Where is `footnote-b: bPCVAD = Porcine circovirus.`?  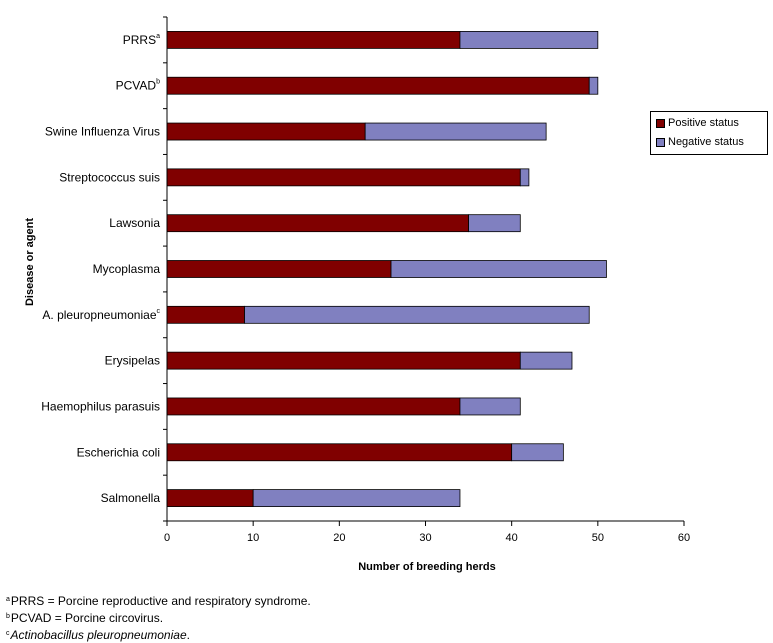
footnote-b: bPCVAD = Porcine circovirus. is located at coordinates (158, 617).